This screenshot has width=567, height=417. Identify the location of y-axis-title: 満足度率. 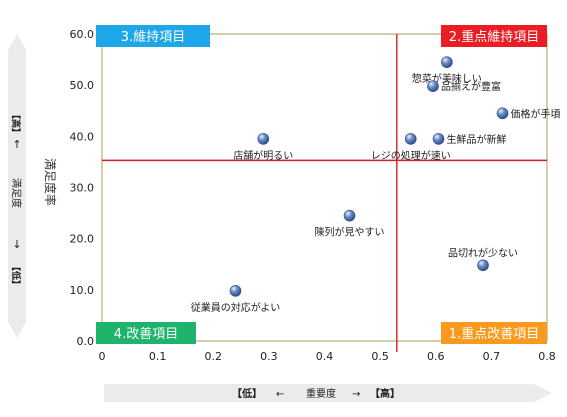
(50, 182).